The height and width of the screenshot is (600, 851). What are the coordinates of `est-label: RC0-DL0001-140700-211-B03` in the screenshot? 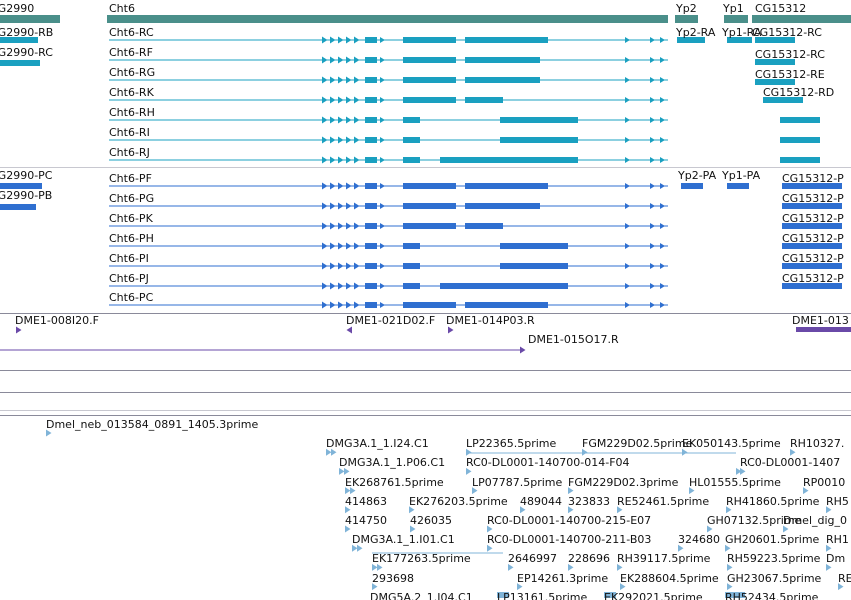 It's located at (569, 540).